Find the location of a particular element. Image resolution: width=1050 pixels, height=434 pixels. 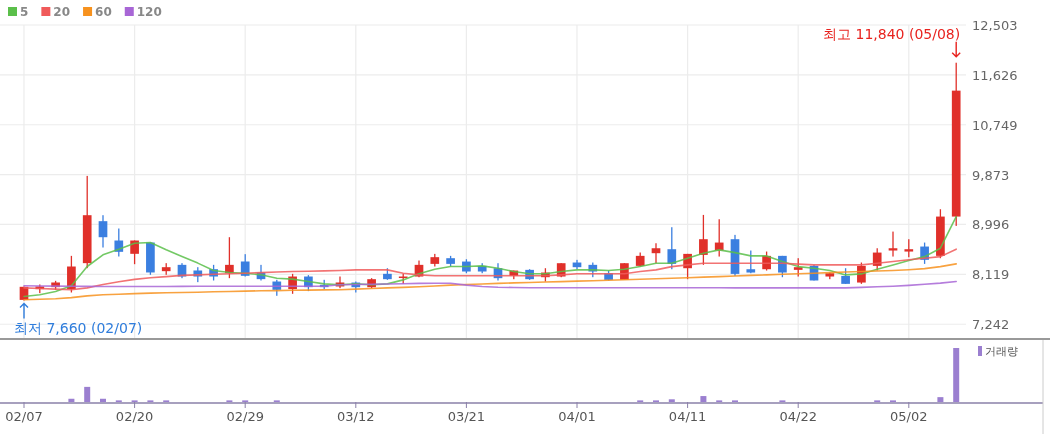

x-tick-label: 04/22 is located at coordinates (798, 416).